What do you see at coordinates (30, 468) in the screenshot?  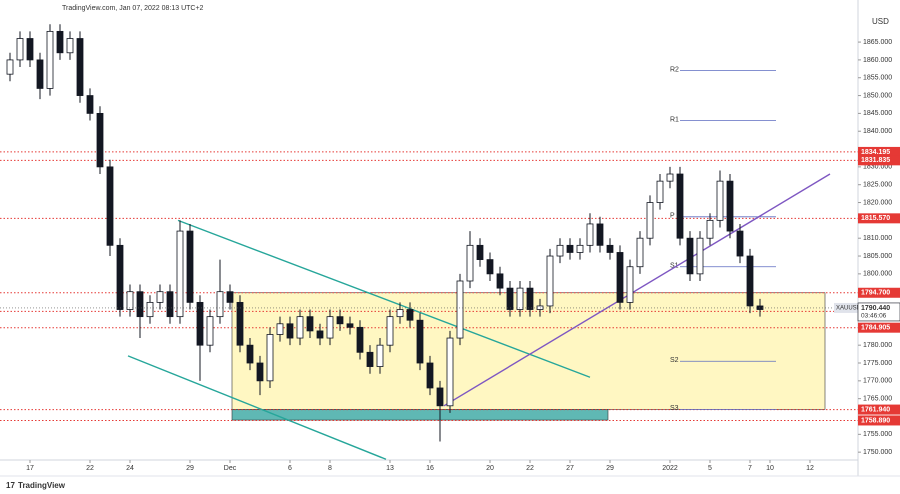 I see `x-tick-label: 17` at bounding box center [30, 468].